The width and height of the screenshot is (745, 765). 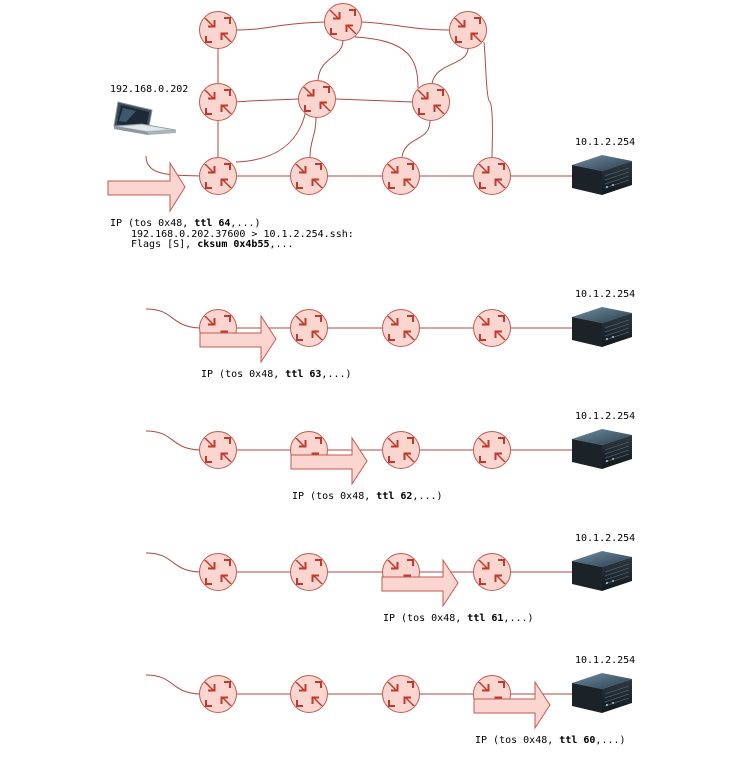 I want to click on packet-header-line1: IP (tos 0x48, ttl 64,...), so click(x=185, y=223).